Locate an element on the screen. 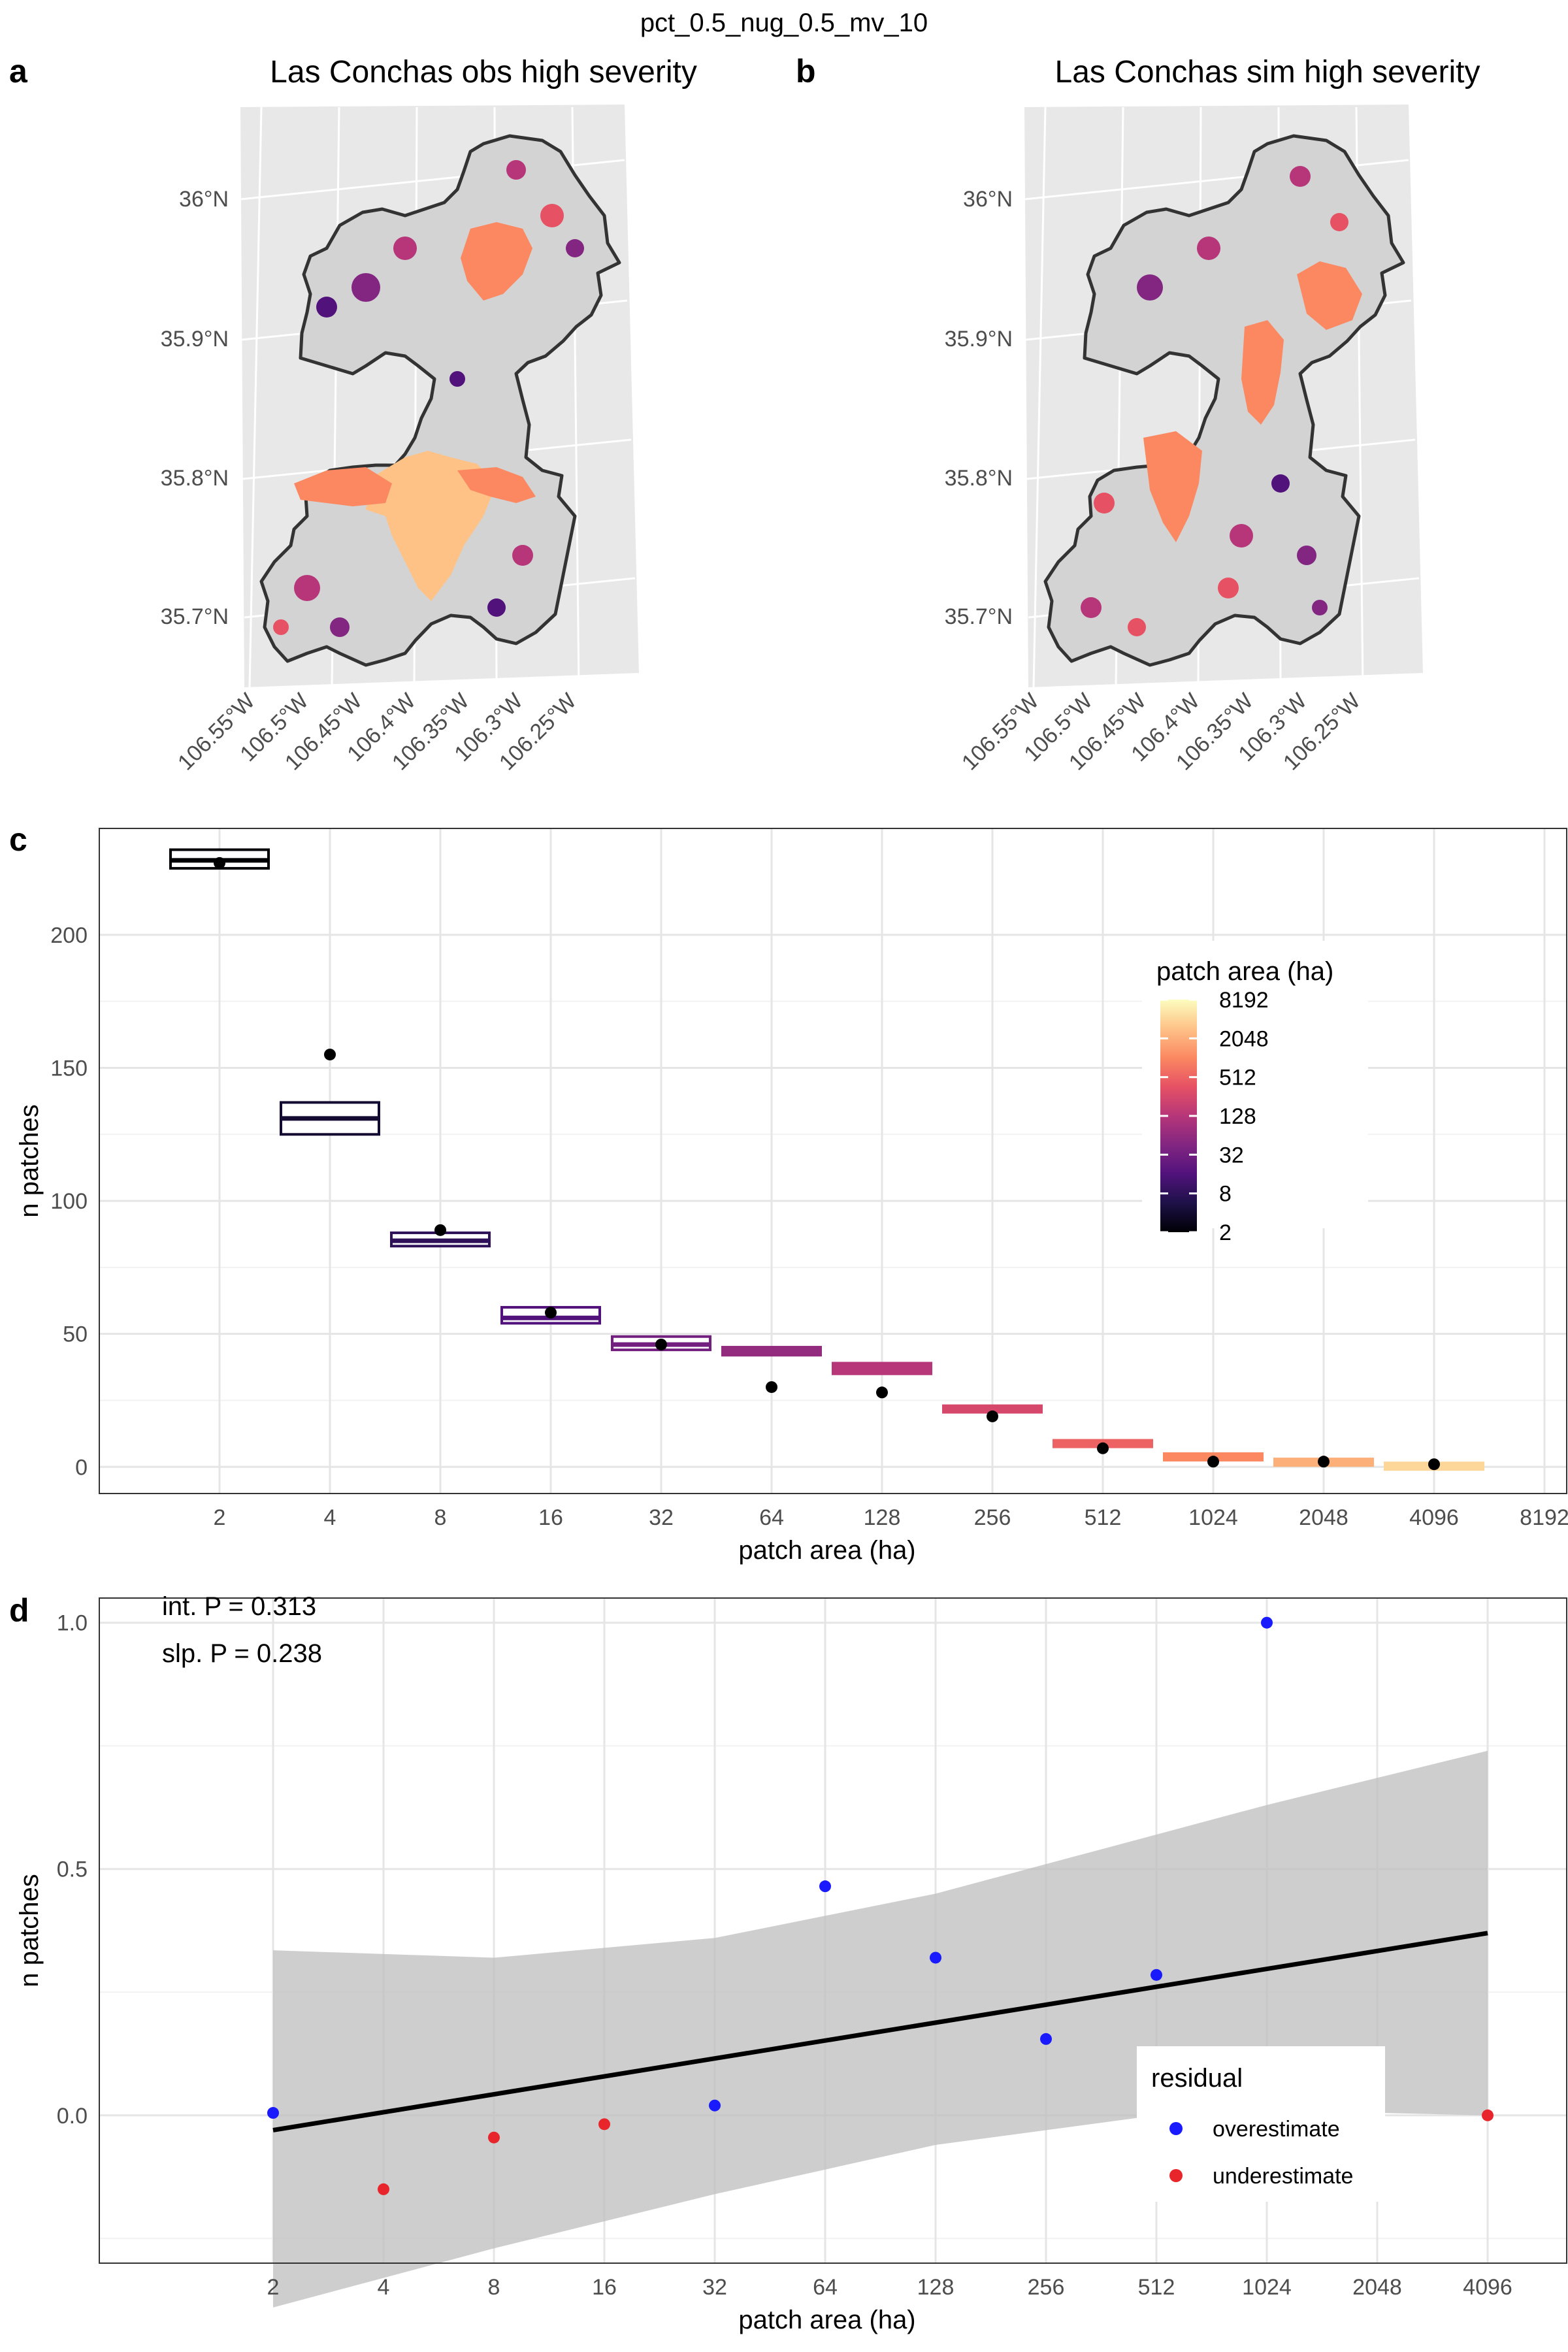 This screenshot has height=2352, width=1568. panel-c-y-ticks: 0 50 100 150 200 is located at coordinates (69, 1201).